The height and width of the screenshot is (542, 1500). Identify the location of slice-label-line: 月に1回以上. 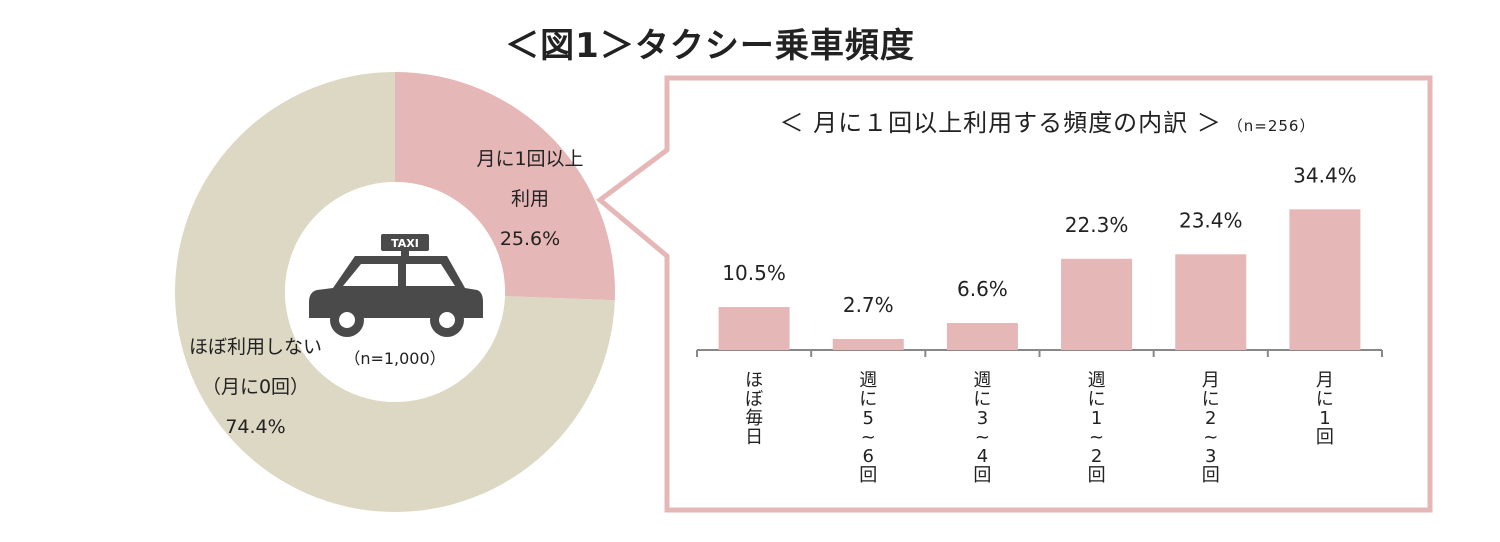
(530, 159).